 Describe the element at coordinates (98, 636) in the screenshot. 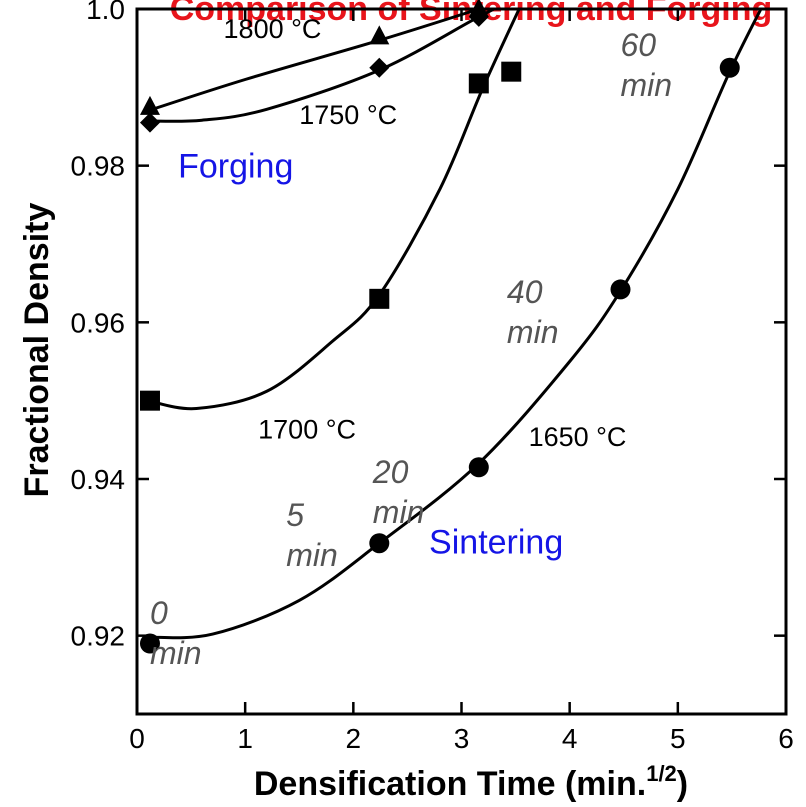

I see `y-tick-label: 0.92` at that location.